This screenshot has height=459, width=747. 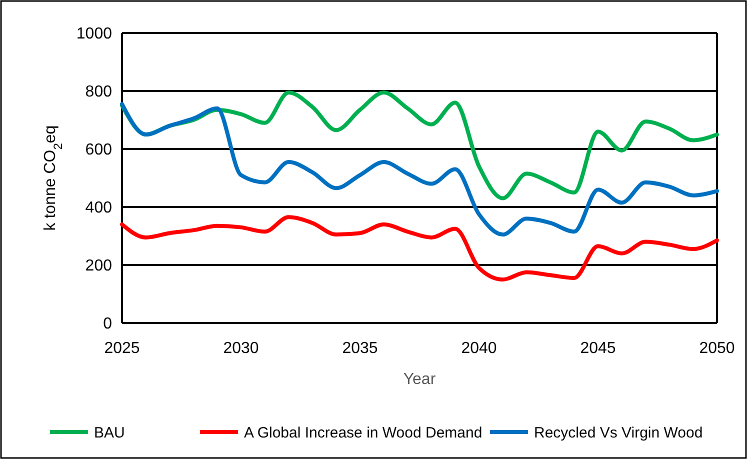 I want to click on legend-label: BAU, so click(x=109, y=433).